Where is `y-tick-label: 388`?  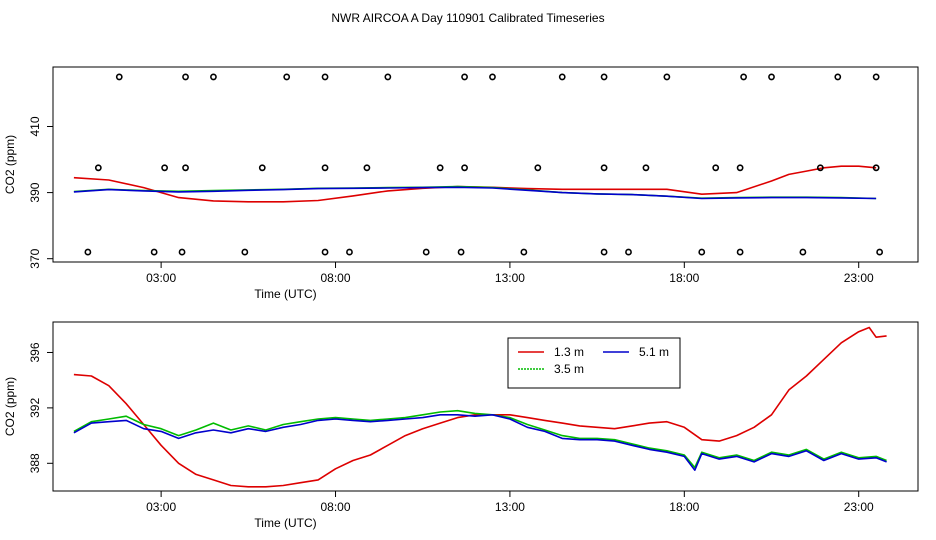
y-tick-label: 388 is located at coordinates (35, 463).